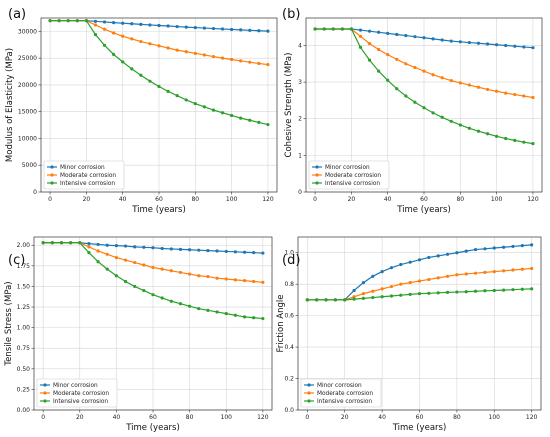  Describe the element at coordinates (24, 245) in the screenshot. I see `y-tick-label: 2.00` at that location.